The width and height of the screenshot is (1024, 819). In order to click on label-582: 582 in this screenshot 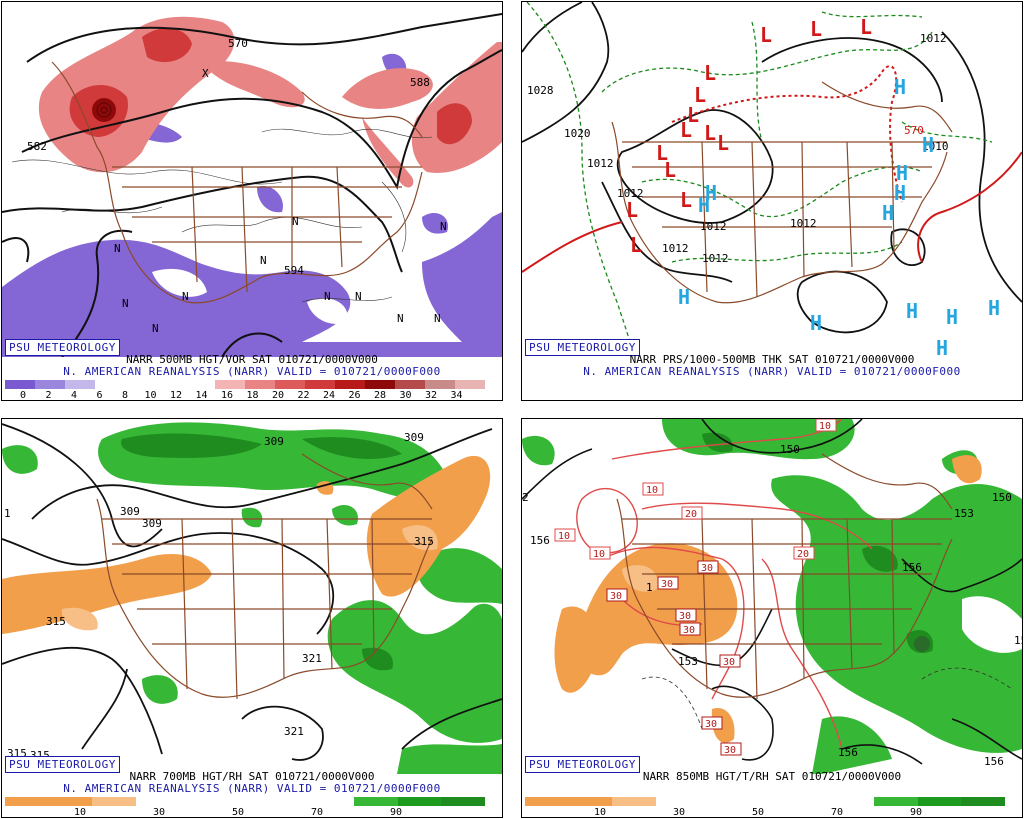, I will do `click(37, 146)`.